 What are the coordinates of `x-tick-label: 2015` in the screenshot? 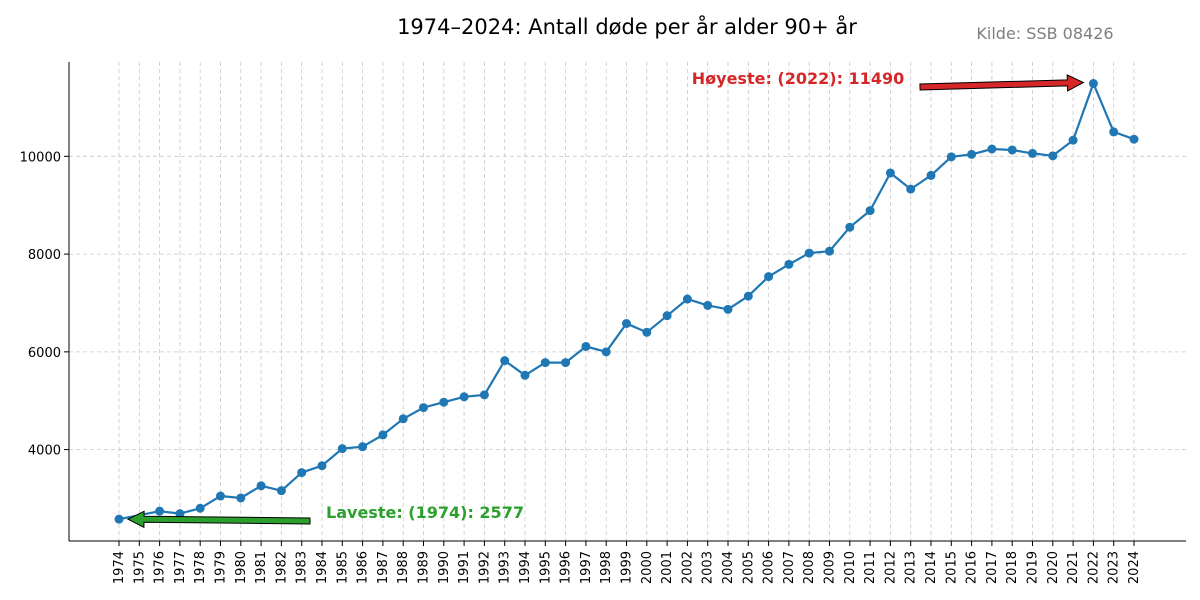 It's located at (951, 567).